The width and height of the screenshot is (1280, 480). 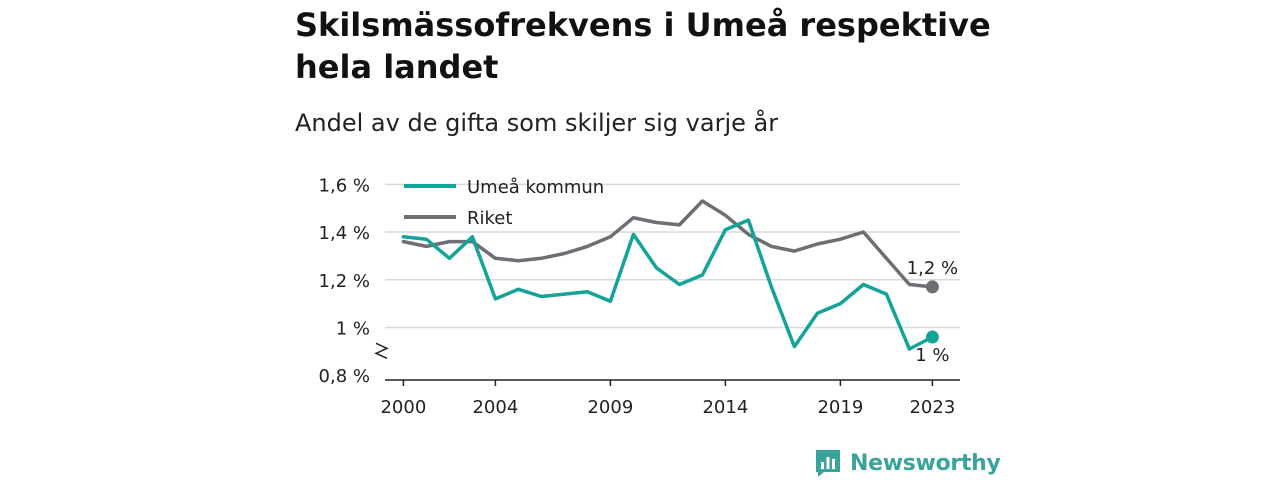 I want to click on brand-logo: Newsworthy, so click(x=907, y=463).